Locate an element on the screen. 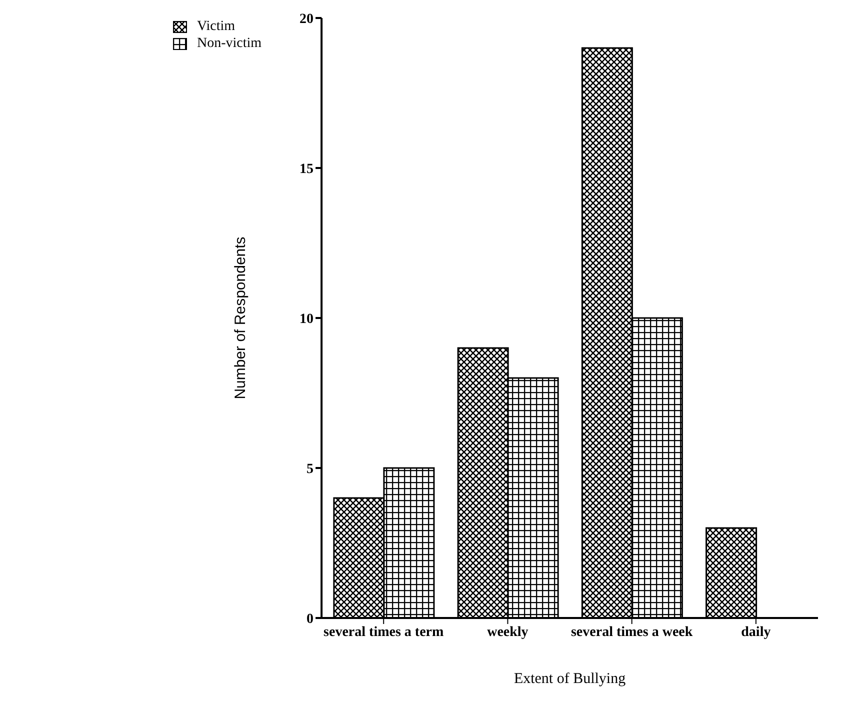 Image resolution: width=856 pixels, height=724 pixels. legend-label: Non-victim is located at coordinates (229, 43).